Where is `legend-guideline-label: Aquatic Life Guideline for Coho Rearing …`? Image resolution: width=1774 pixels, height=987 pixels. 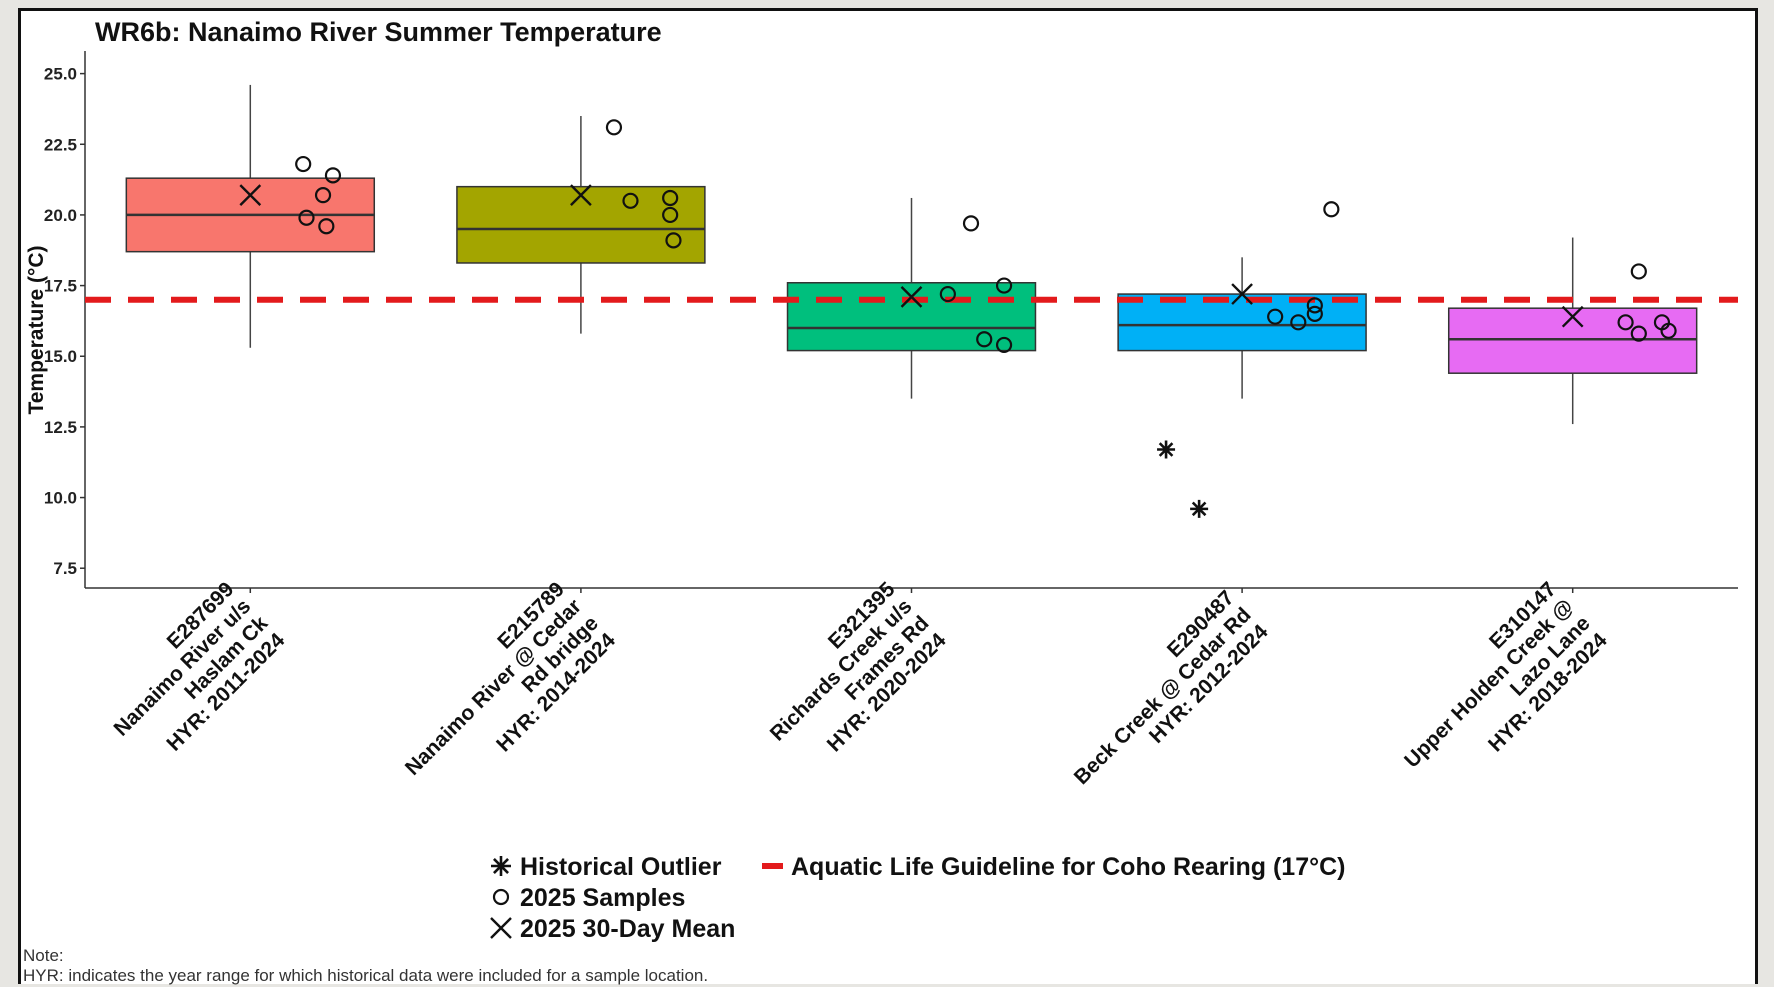
legend-guideline-label: Aquatic Life Guideline for Coho Rearing … is located at coordinates (1068, 867).